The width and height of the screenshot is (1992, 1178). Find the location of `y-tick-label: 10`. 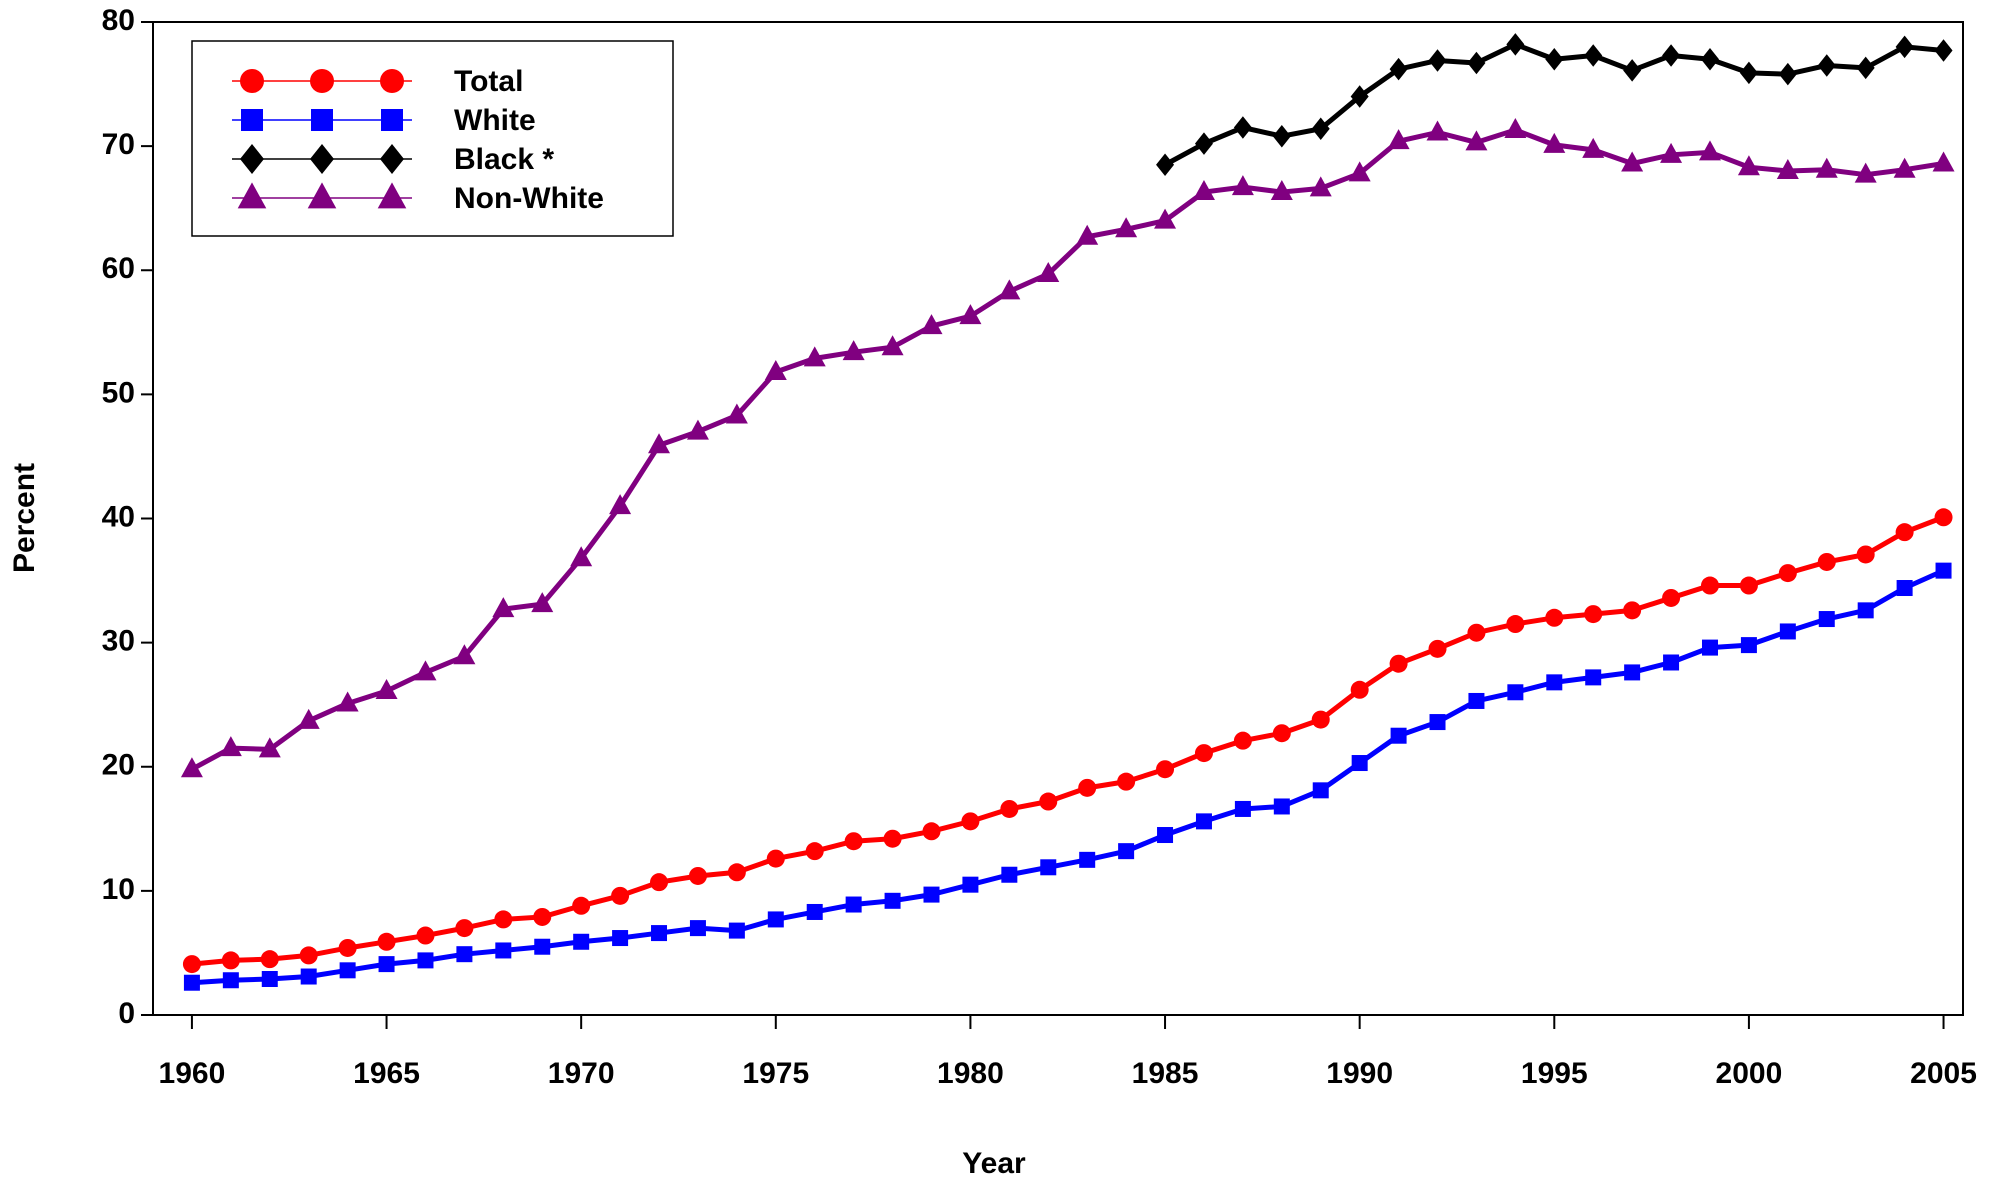

y-tick-label: 10 is located at coordinates (118, 889).